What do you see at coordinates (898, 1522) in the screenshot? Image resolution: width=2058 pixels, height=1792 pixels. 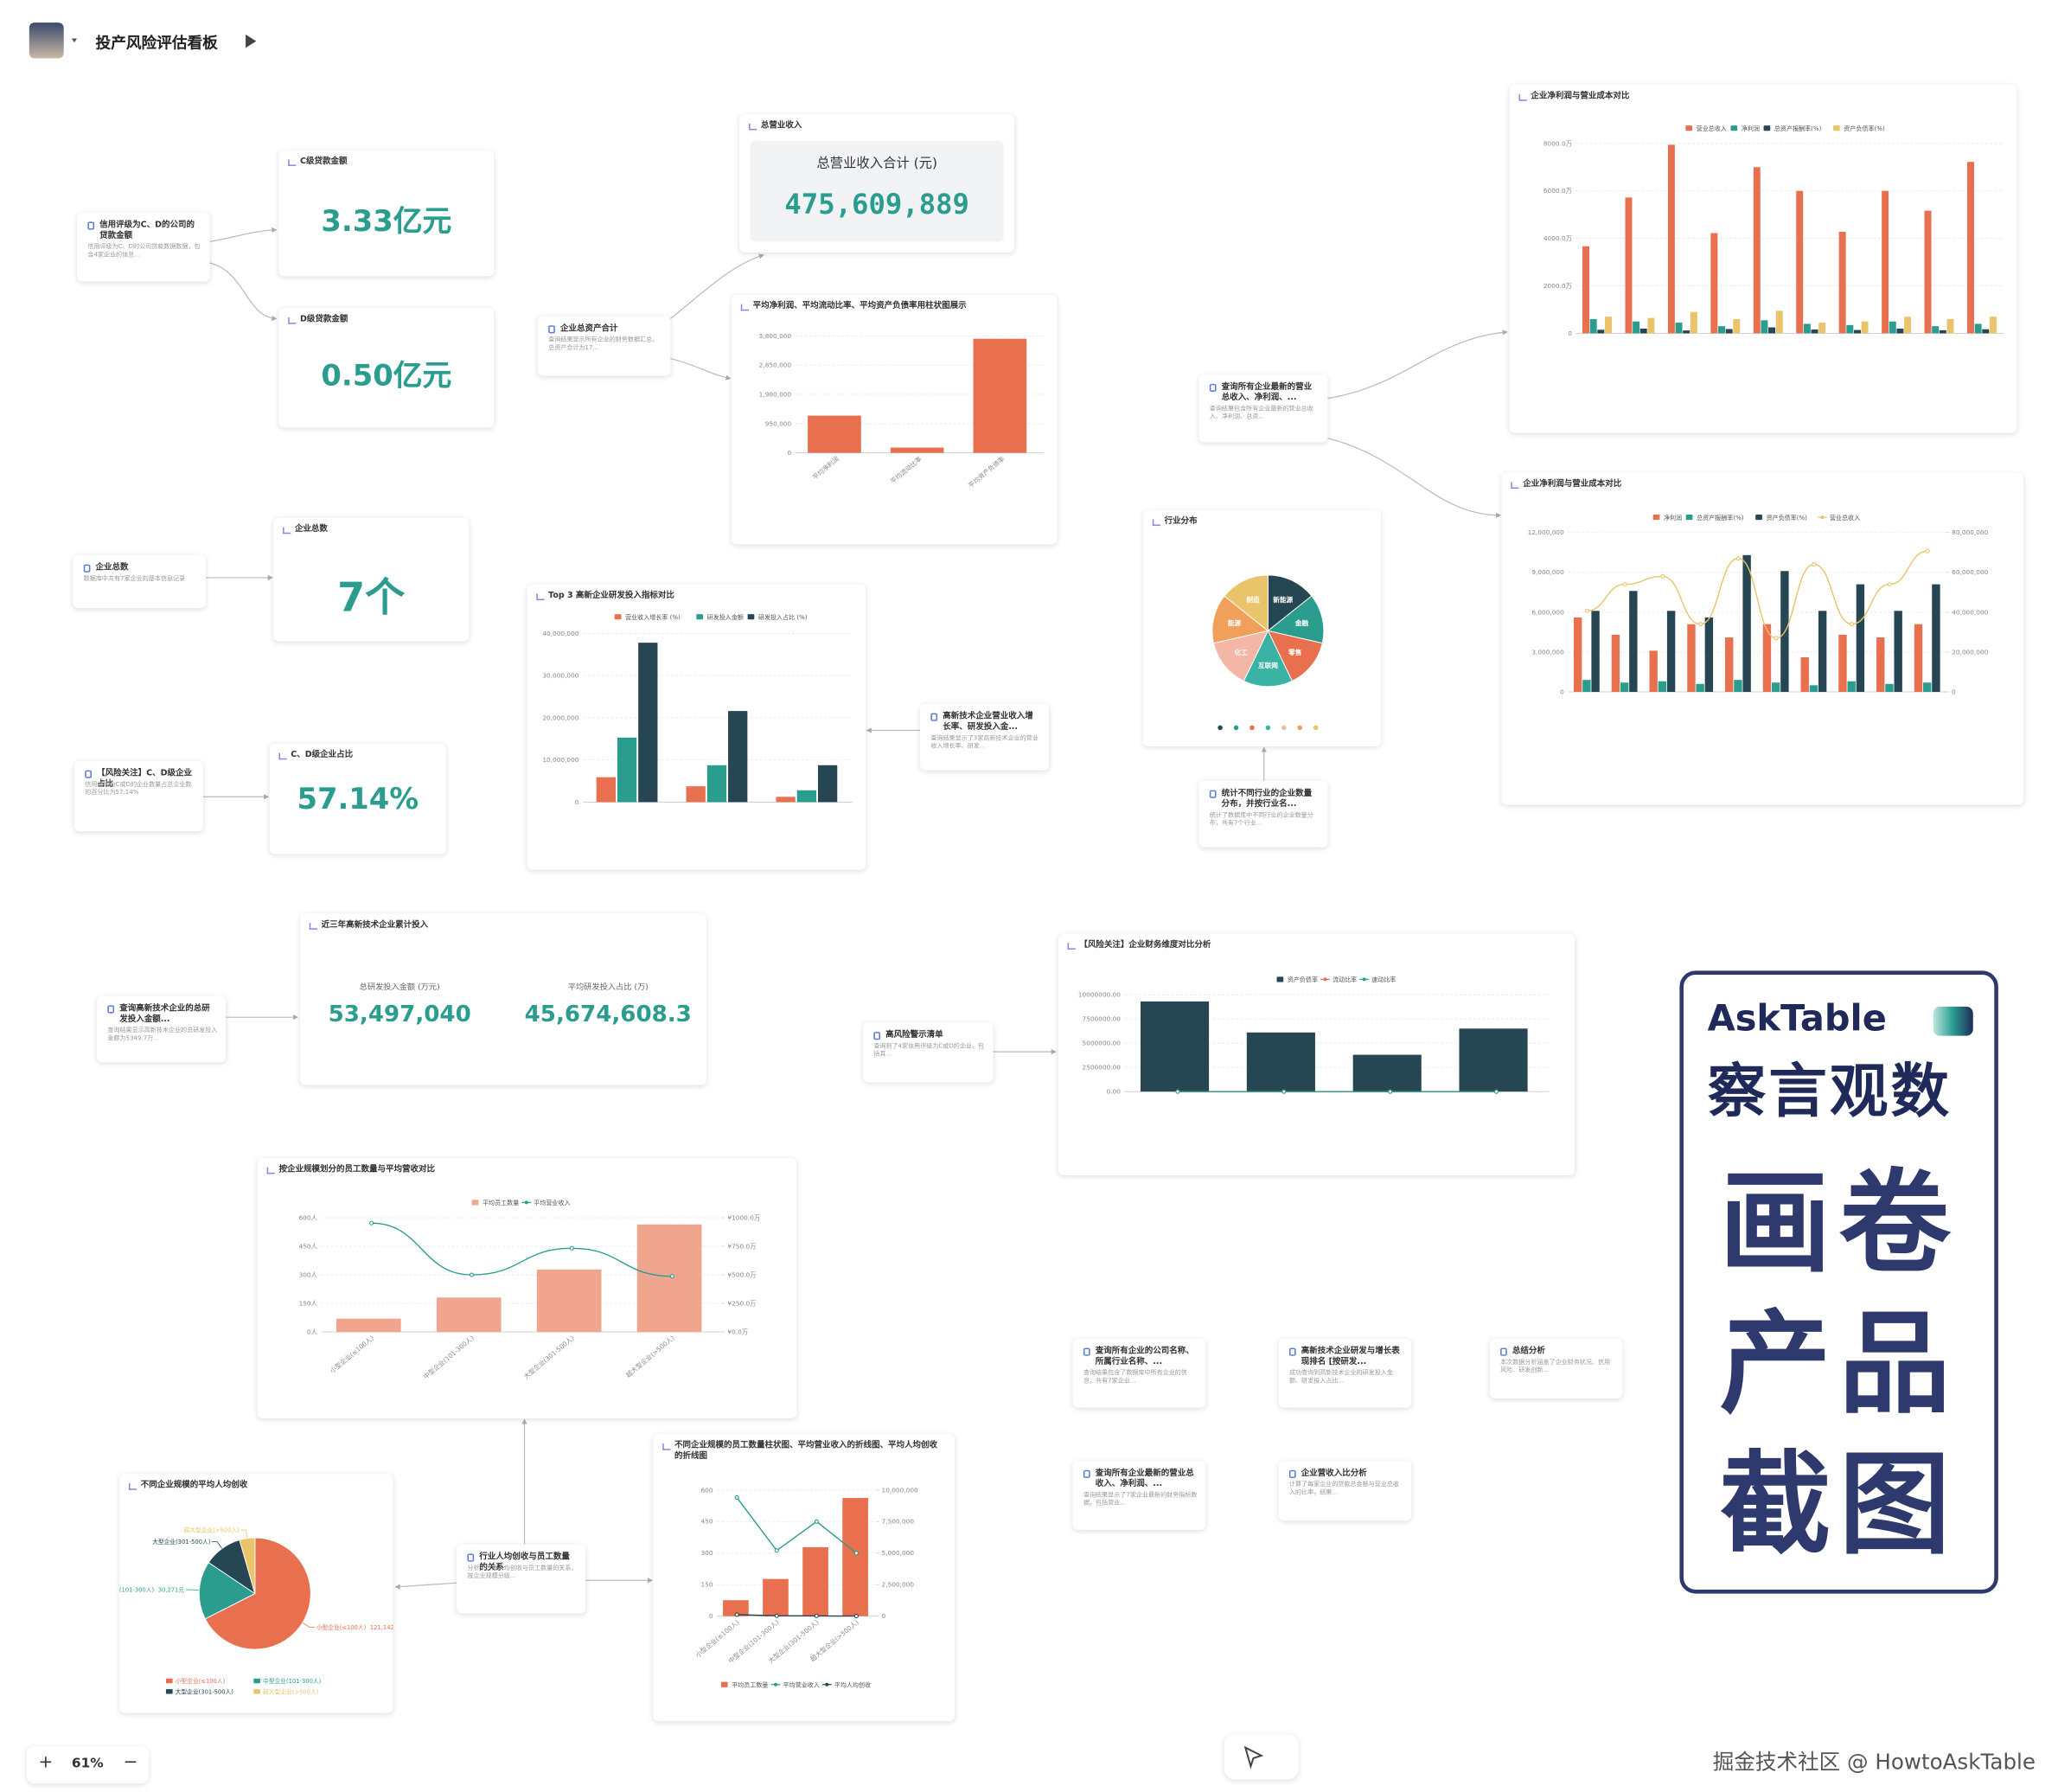 I see `y2-tick-label: 7,500,000` at bounding box center [898, 1522].